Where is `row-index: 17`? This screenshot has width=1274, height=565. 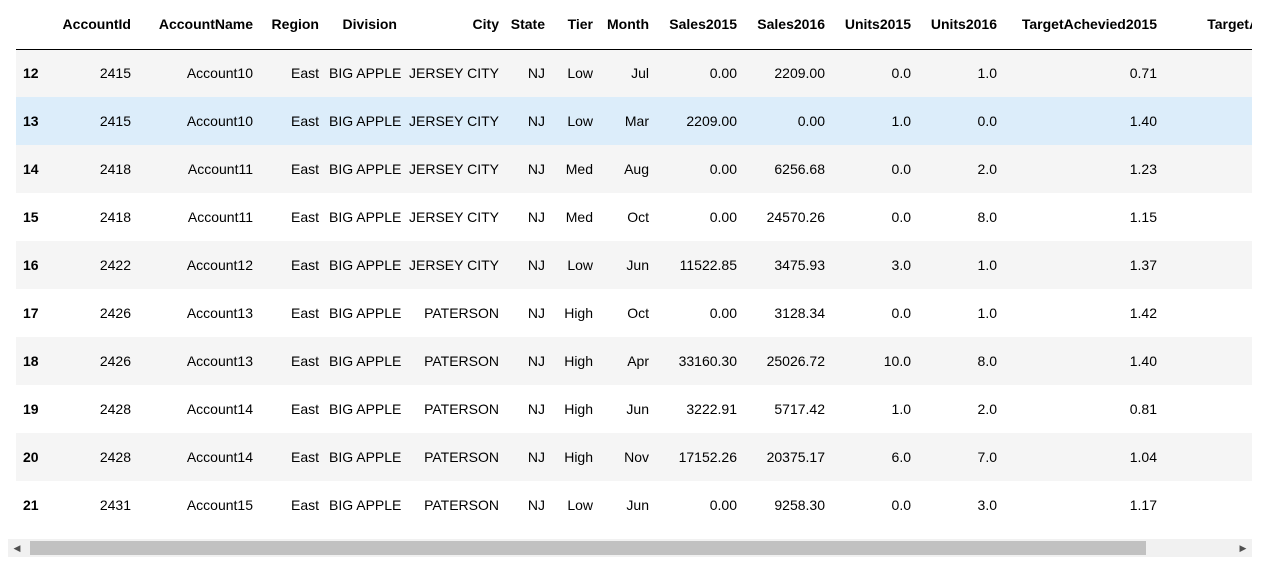
row-index: 17 is located at coordinates (36, 313).